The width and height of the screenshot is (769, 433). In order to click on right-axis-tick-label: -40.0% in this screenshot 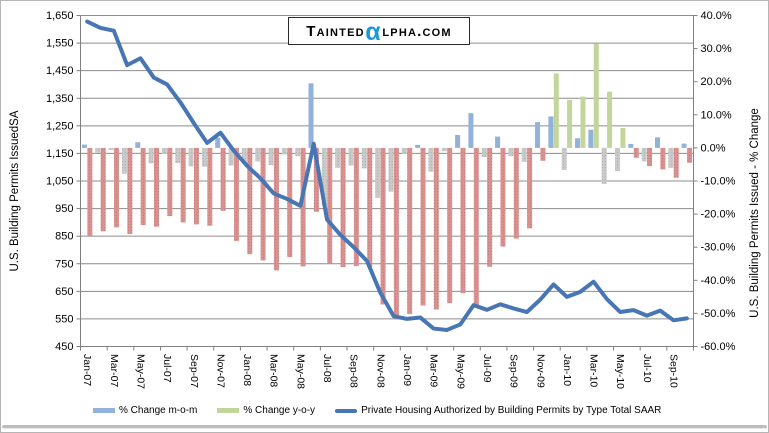, I will do `click(718, 281)`.